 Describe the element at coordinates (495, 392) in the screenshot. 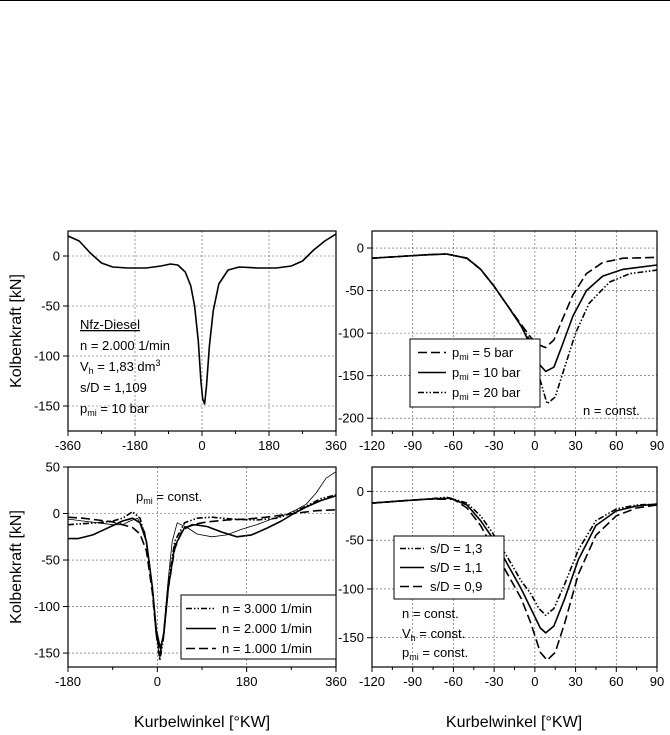

I see `legend-item-rest: = 20 bar` at that location.